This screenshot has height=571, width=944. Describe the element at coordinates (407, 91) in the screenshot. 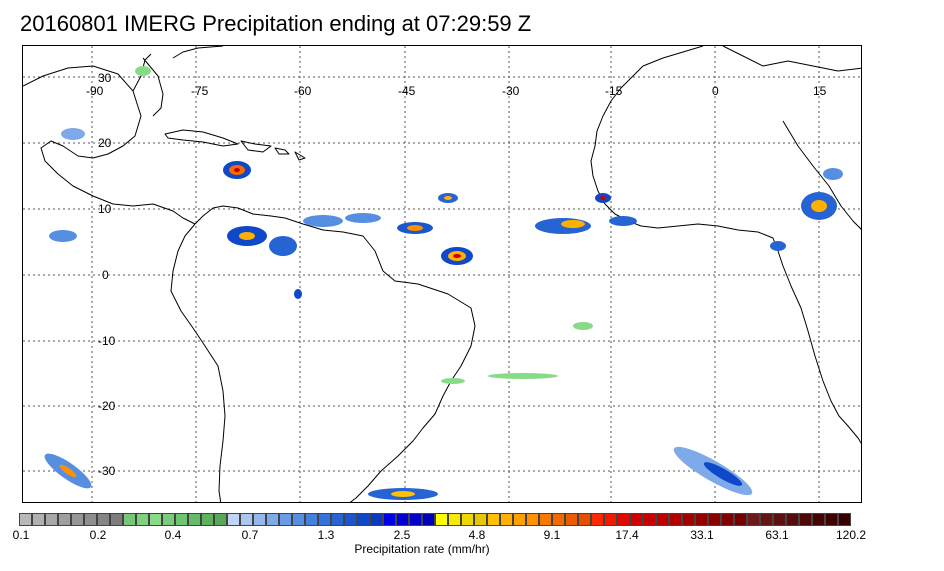

I see `lon-label: -45` at that location.